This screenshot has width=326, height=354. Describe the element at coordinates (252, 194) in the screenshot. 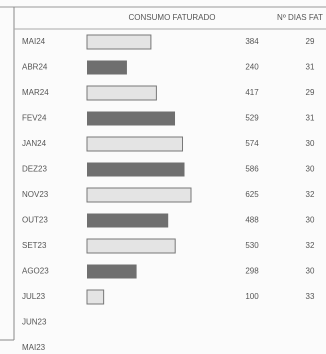

I see `consumption-value: 625` at that location.